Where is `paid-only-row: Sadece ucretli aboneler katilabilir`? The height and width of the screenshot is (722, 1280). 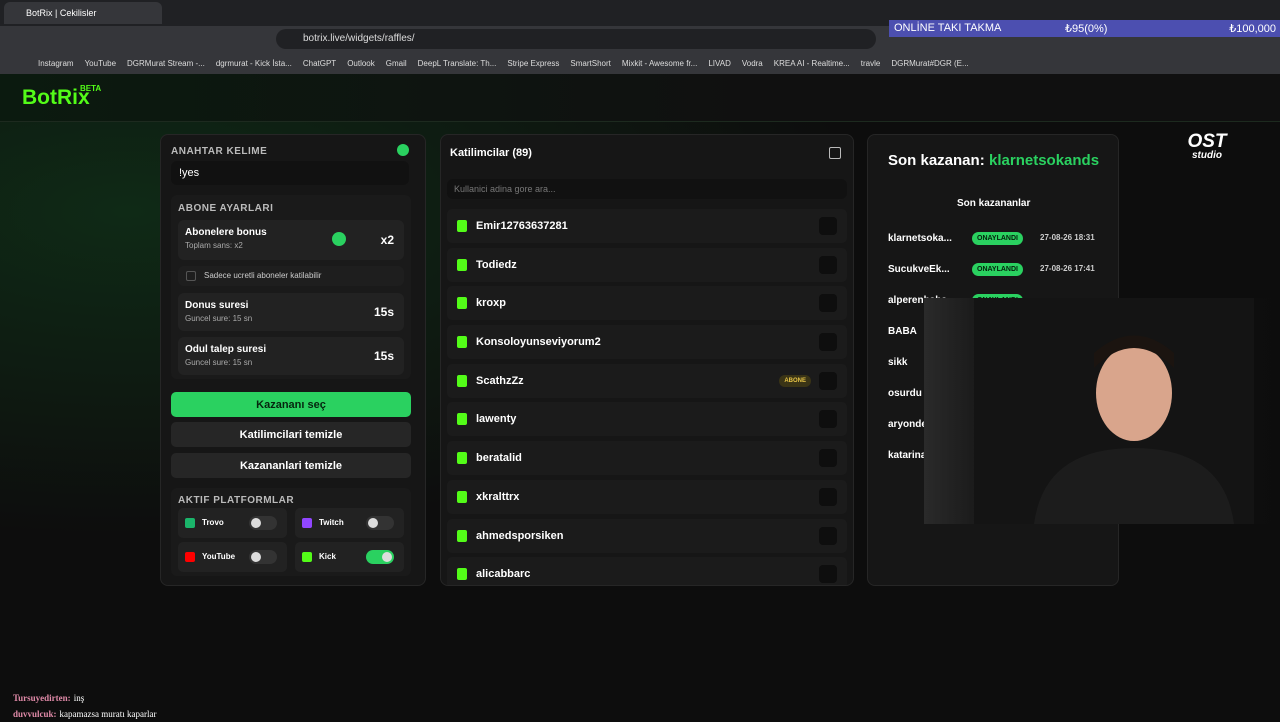
paid-only-row: Sadece ucretli aboneler katilabilir is located at coordinates (291, 276).